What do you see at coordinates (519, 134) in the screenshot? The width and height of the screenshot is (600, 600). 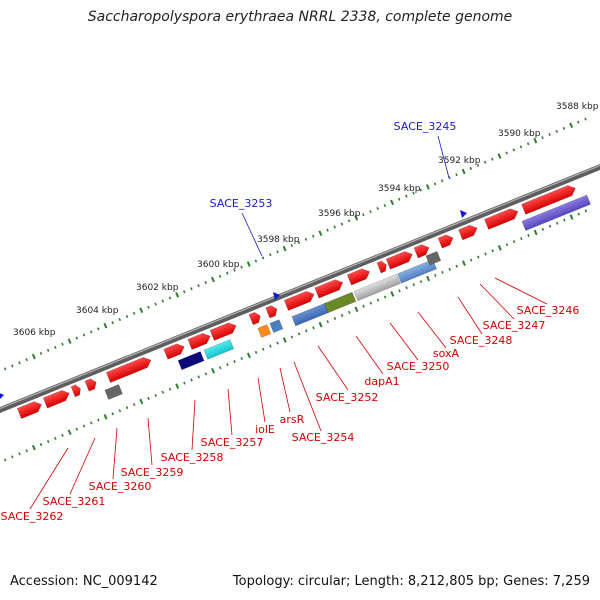 I see `tick-label: 3590 kbp` at bounding box center [519, 134].